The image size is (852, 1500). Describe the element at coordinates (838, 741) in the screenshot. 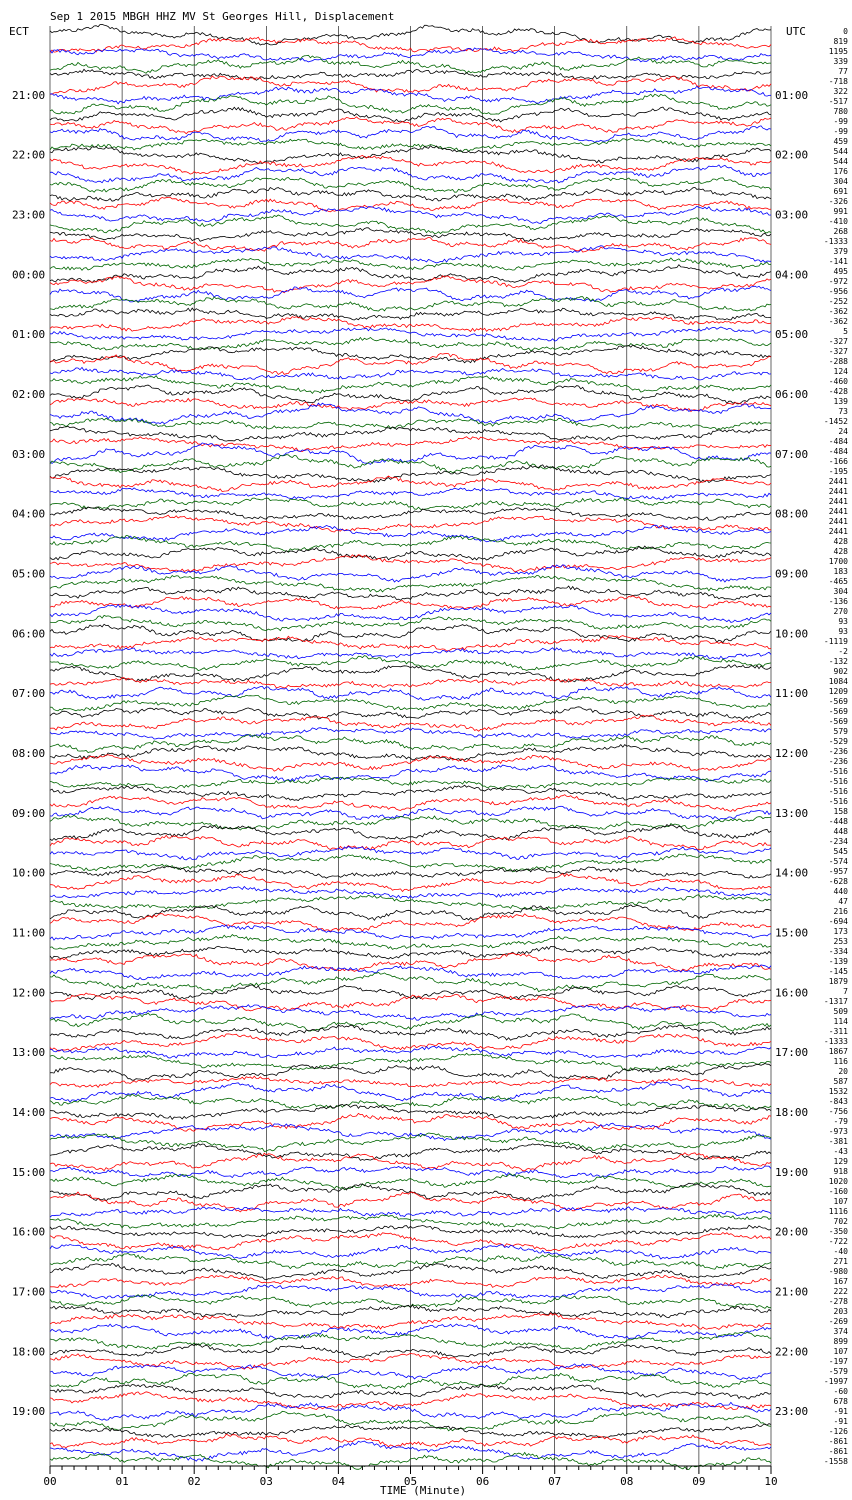

I see `trace-value-label: -529` at that location.